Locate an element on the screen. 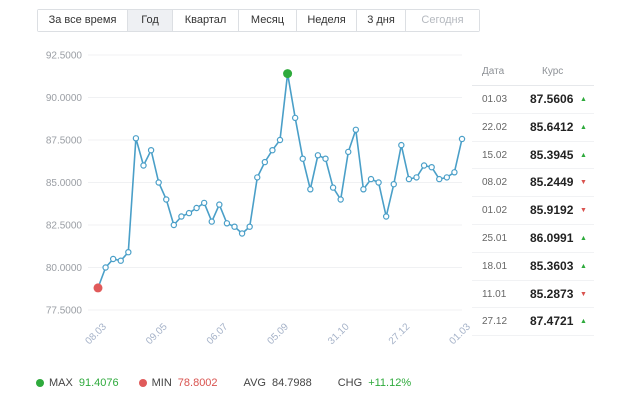  y-tick-label: 90.0000 is located at coordinates (64, 98).